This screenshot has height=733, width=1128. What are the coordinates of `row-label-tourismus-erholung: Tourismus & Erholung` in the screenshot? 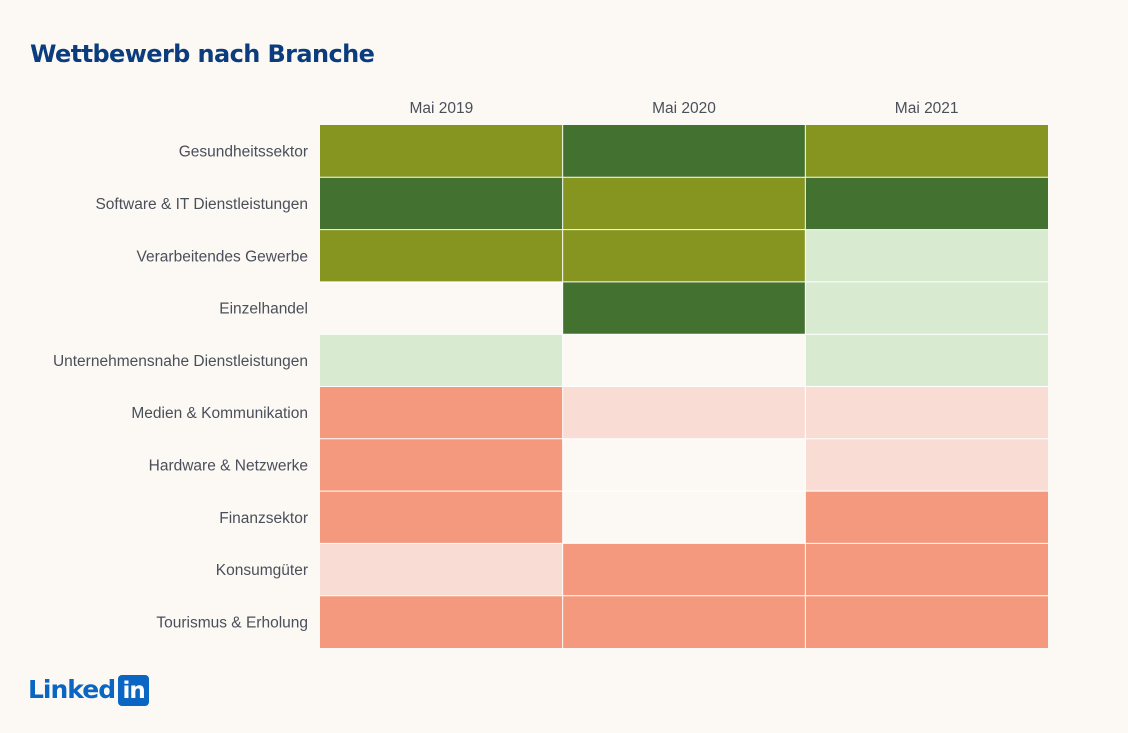 It's located at (232, 622).